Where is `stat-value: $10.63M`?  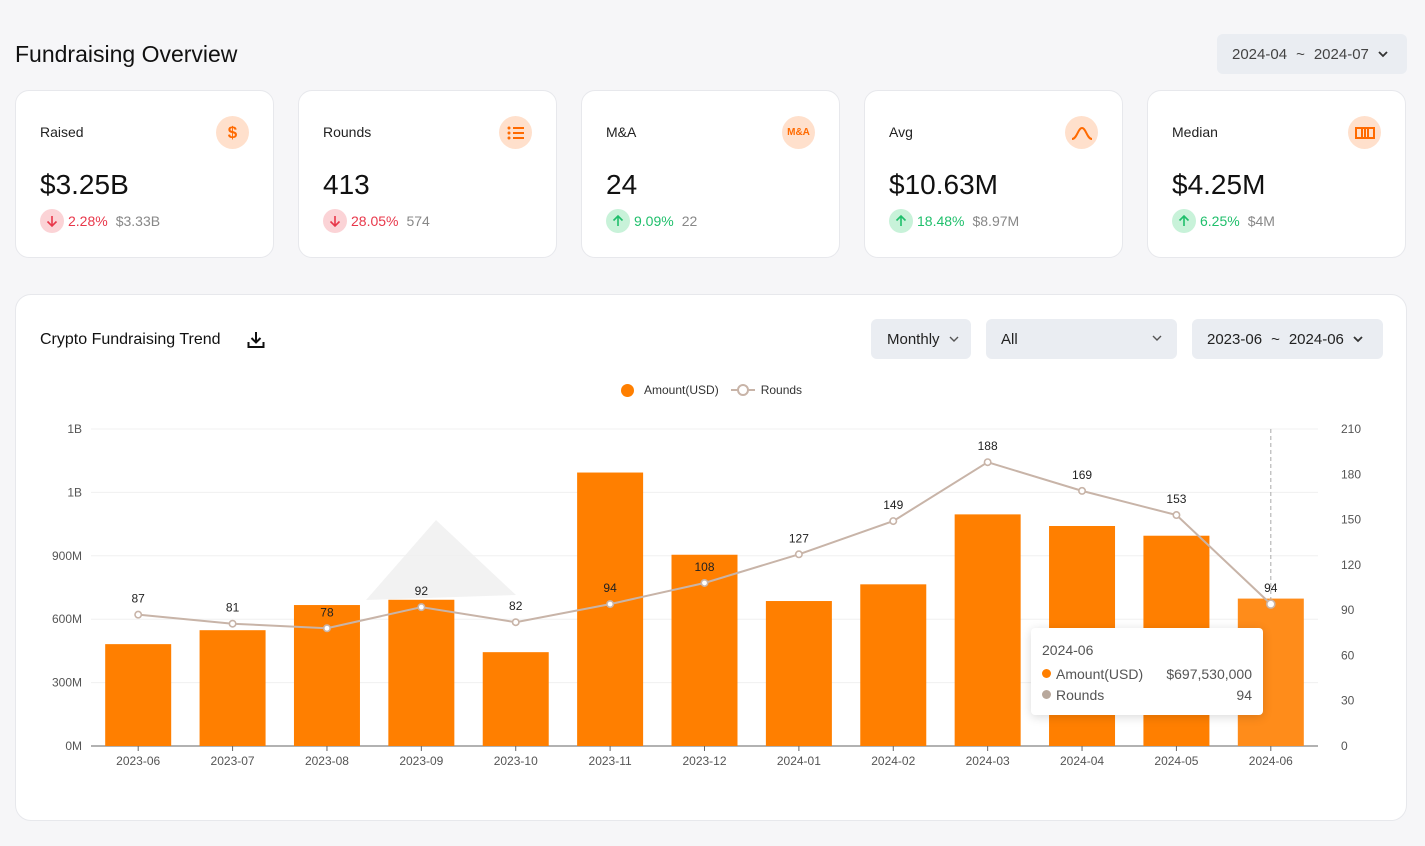 stat-value: $10.63M is located at coordinates (943, 184).